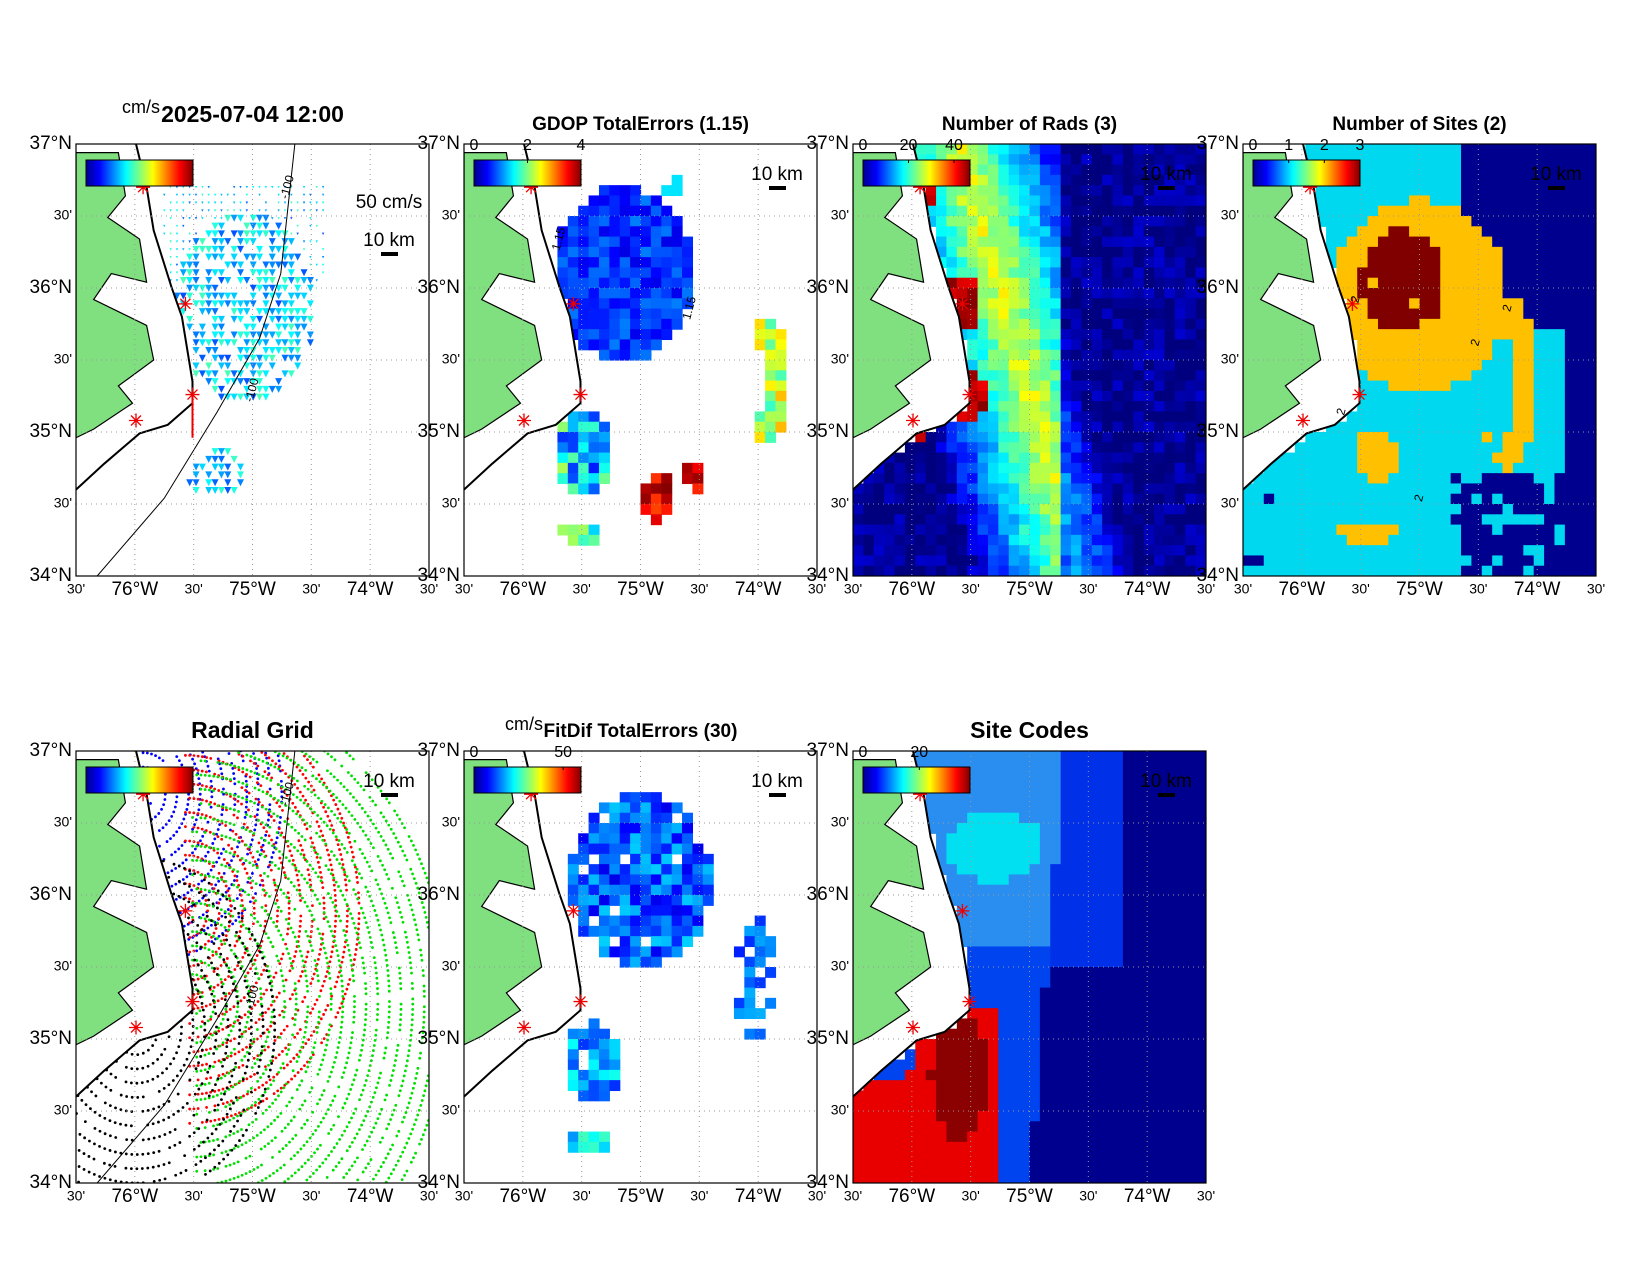 The image size is (1650, 1275). What do you see at coordinates (464, 589) in the screenshot?
I see `lon-tick-label: 30'` at bounding box center [464, 589].